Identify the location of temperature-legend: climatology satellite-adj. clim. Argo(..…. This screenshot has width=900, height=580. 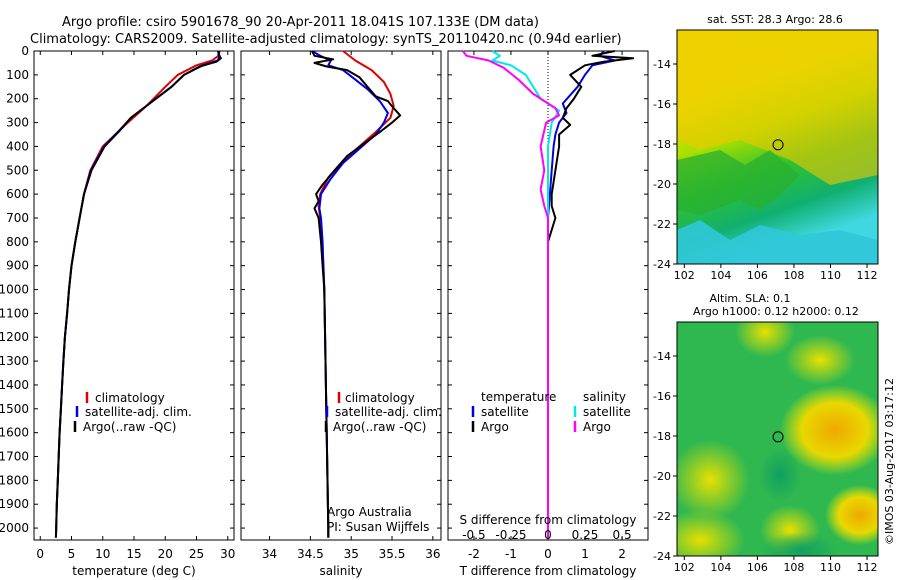
(132, 412).